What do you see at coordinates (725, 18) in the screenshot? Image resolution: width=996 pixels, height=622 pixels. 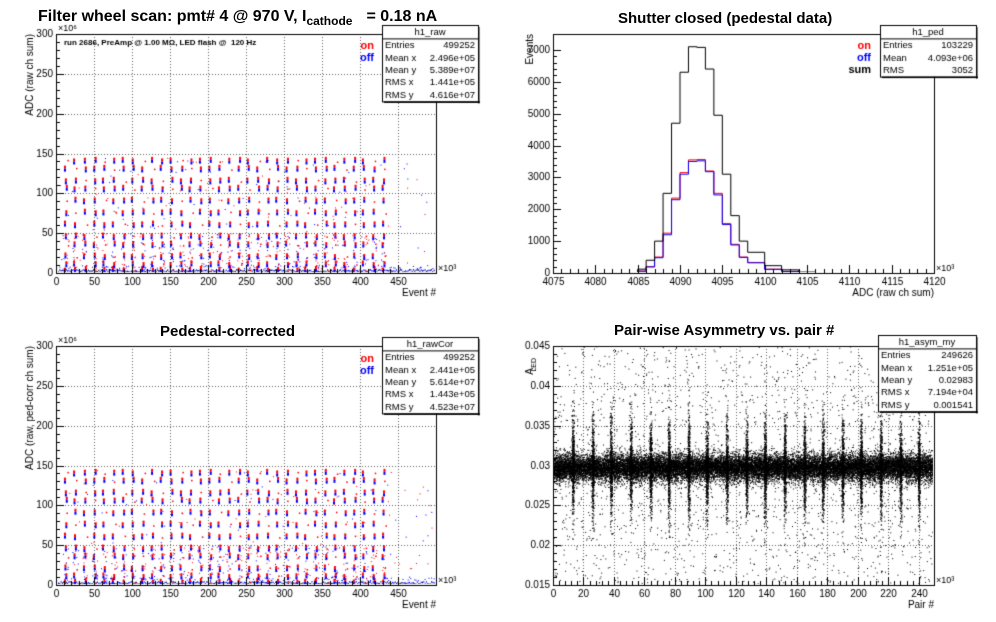 I see `panel-title-ped: Shutter closed (pedestal data)` at bounding box center [725, 18].